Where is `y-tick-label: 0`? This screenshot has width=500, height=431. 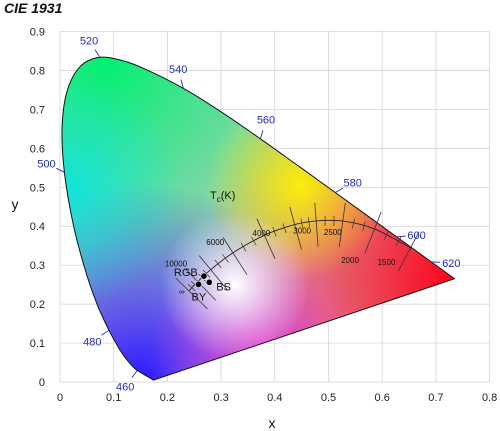
y-tick-label: 0 is located at coordinates (42, 383).